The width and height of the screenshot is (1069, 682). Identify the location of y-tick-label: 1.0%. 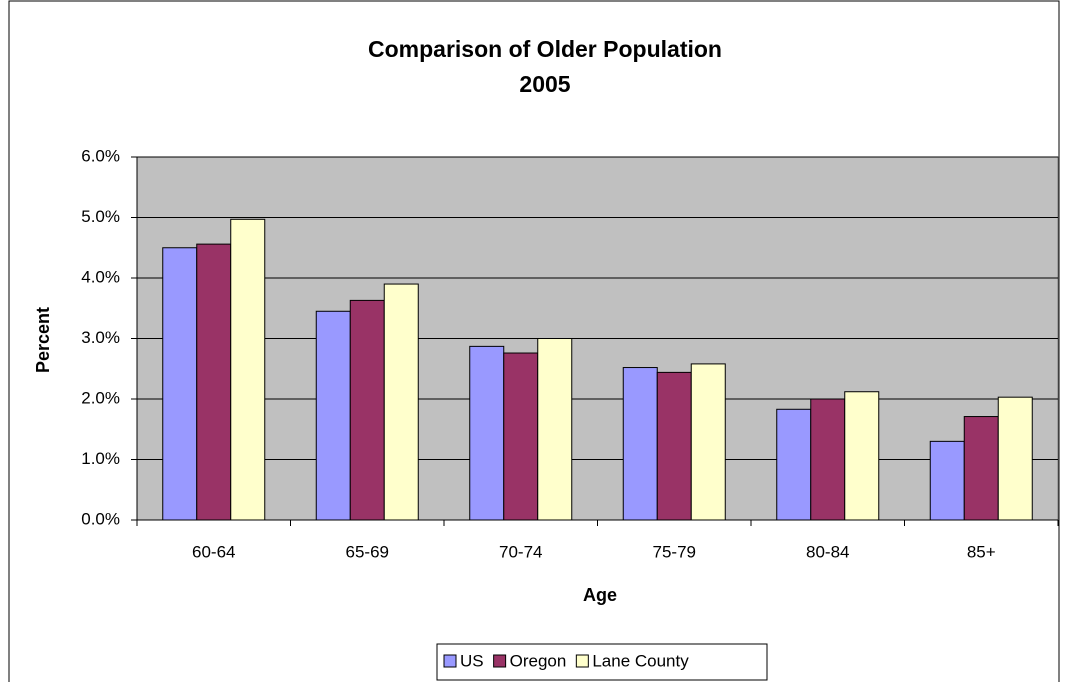
(100, 458).